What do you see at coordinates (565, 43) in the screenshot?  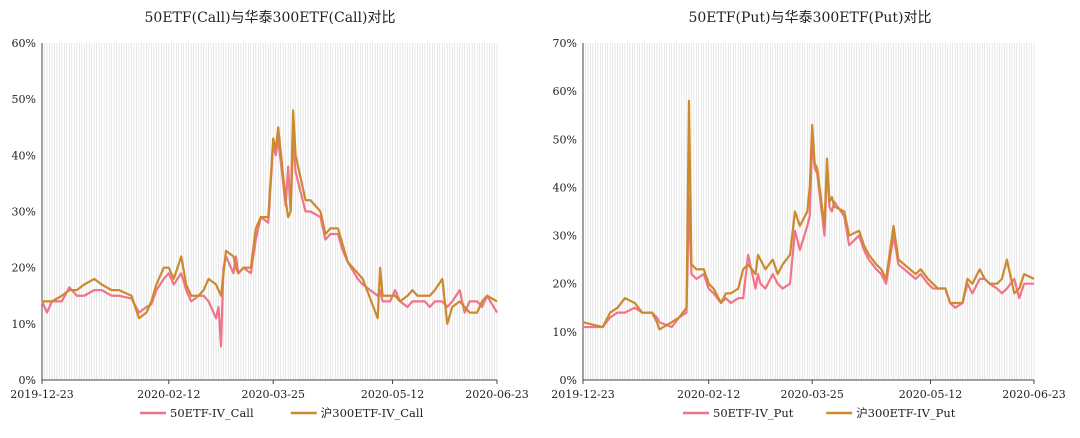 I see `y-tick-label: 70%` at bounding box center [565, 43].